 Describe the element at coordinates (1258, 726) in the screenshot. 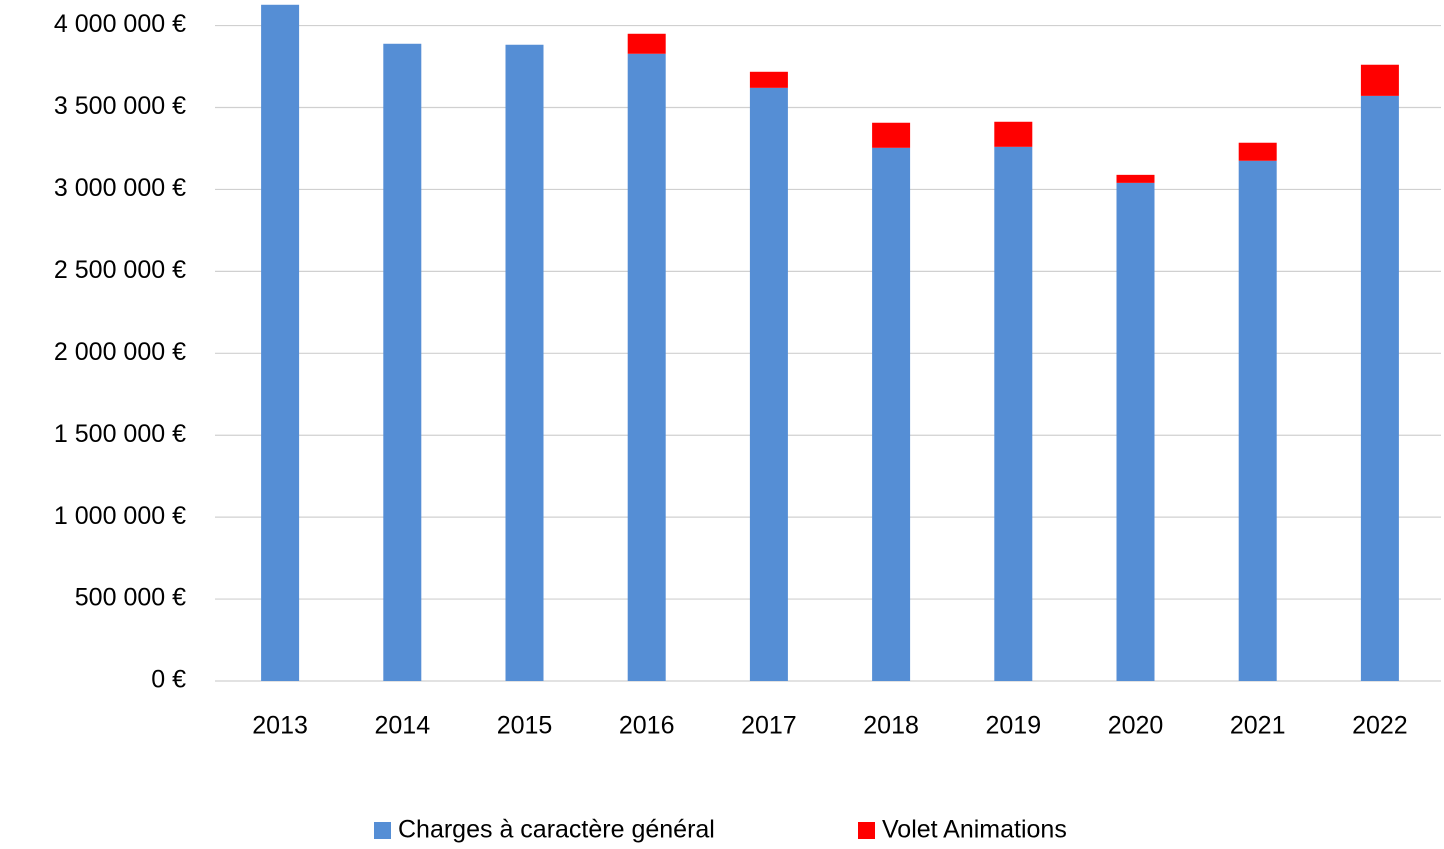

I see `x-tick-label: 2021` at that location.